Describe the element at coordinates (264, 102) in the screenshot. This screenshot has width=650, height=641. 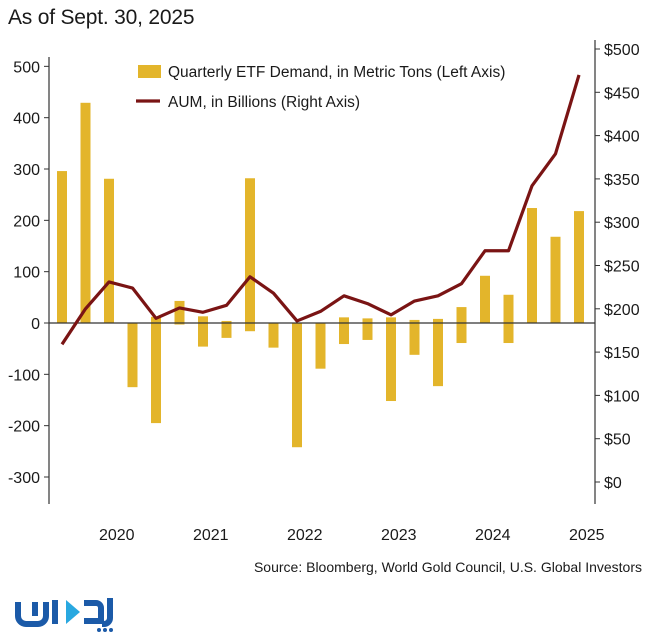
I see `legend-label-line: AUM, in Billions (Right Axis)` at that location.